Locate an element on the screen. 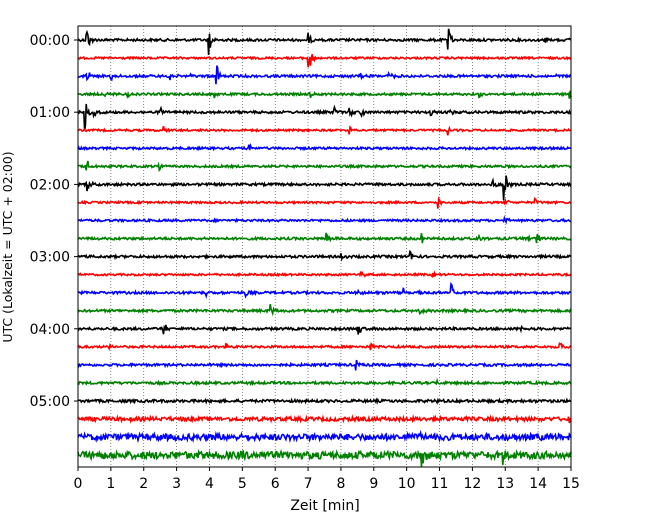  x-tick-label: 13 is located at coordinates (505, 484).